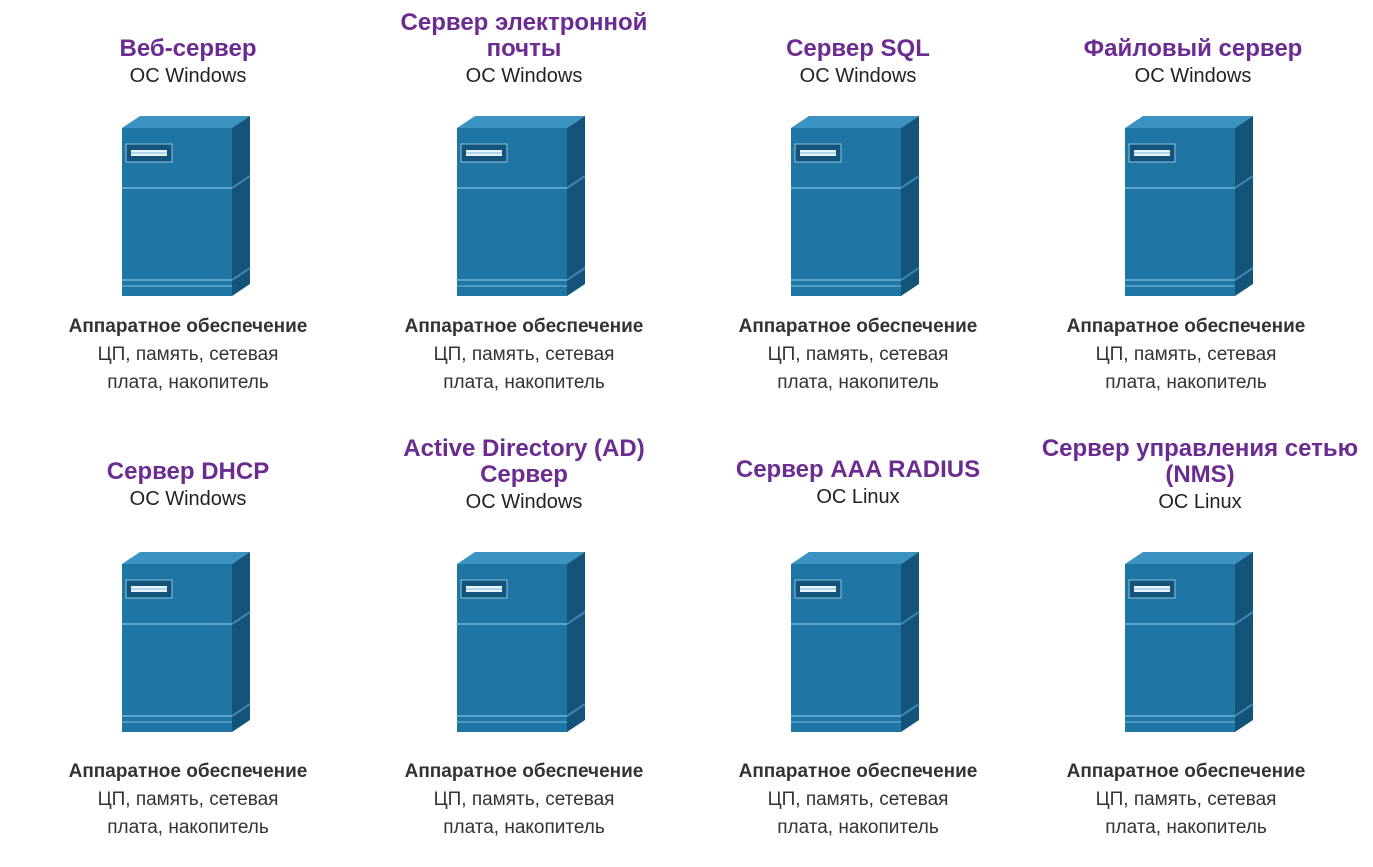 The image size is (1373, 867). Describe the element at coordinates (1200, 461) in the screenshot. I see `server-title: Сервер управления сетью (NMS)` at that location.